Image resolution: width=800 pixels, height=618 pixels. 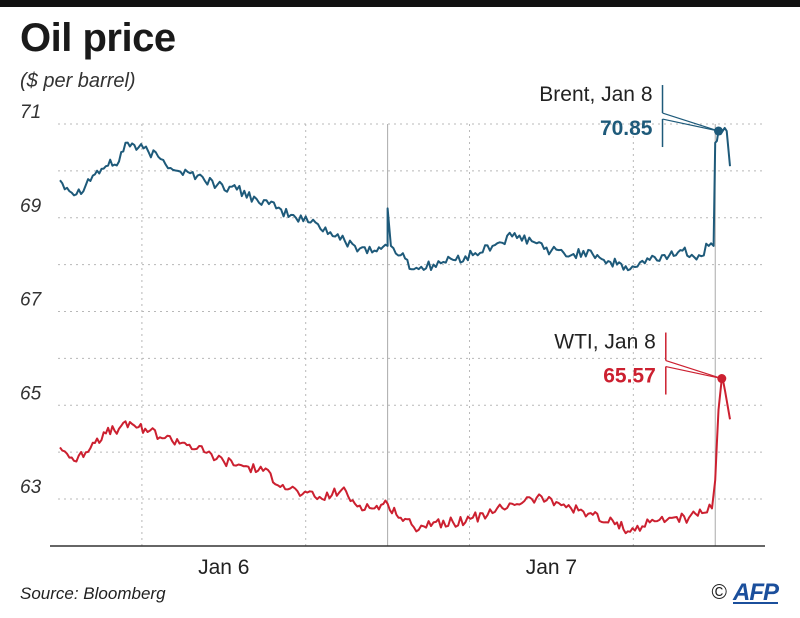 I want to click on top-rule, so click(x=400, y=3).